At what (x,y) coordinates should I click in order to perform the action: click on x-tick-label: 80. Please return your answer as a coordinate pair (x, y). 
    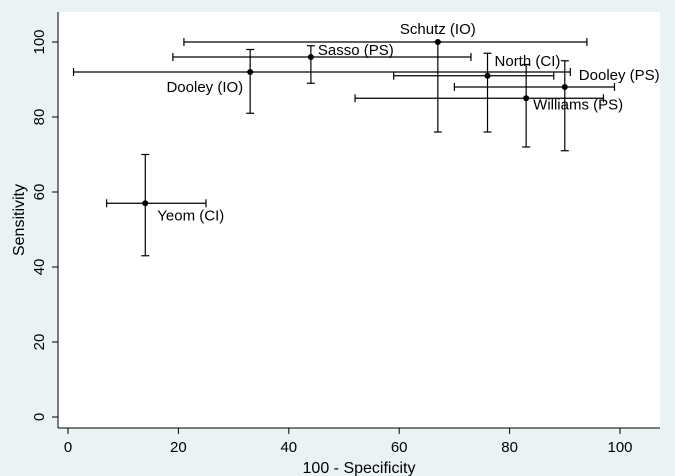
    Looking at the image, I should click on (509, 447).